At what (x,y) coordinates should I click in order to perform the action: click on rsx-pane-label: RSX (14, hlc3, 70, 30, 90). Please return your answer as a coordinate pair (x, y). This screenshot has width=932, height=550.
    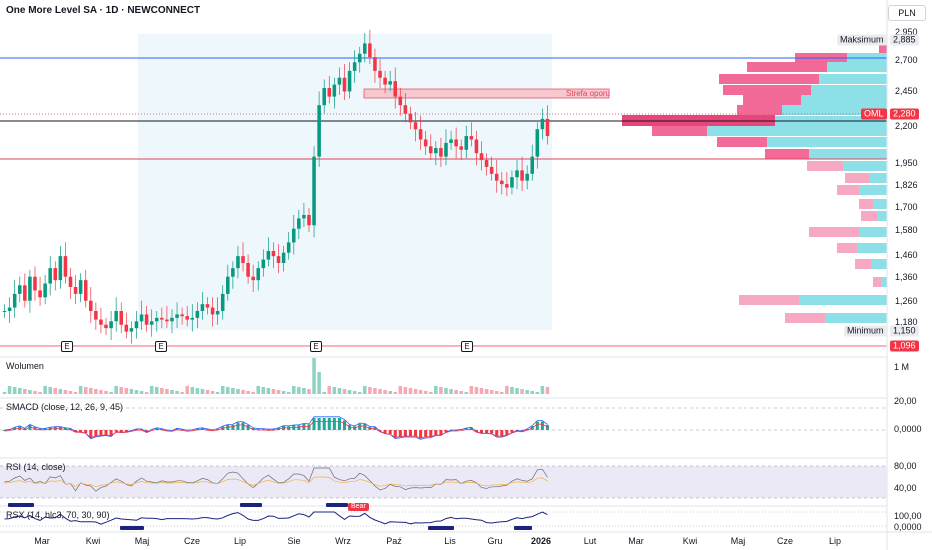
    Looking at the image, I should click on (58, 515).